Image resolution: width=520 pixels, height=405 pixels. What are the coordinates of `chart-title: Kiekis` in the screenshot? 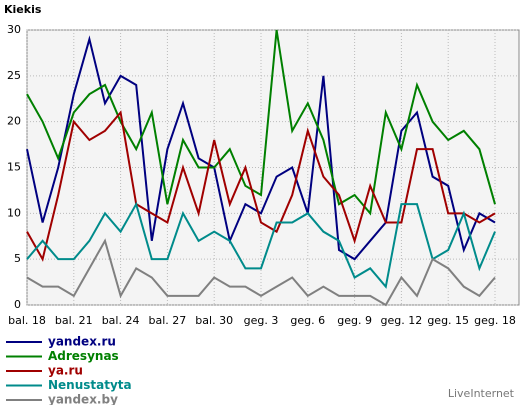 It's located at (23, 9).